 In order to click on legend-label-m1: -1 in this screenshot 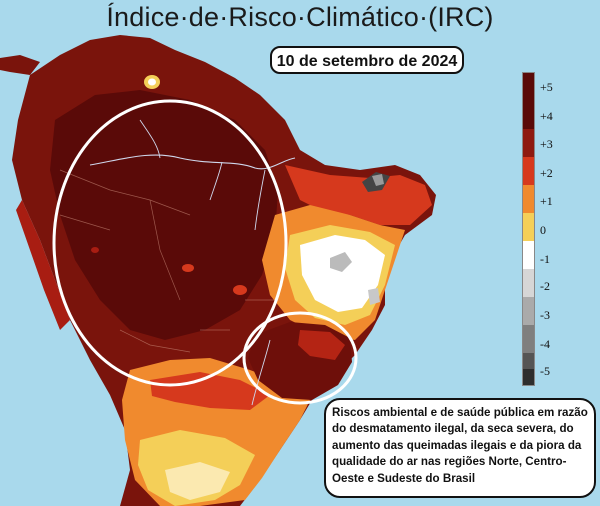, I will do `click(545, 259)`.